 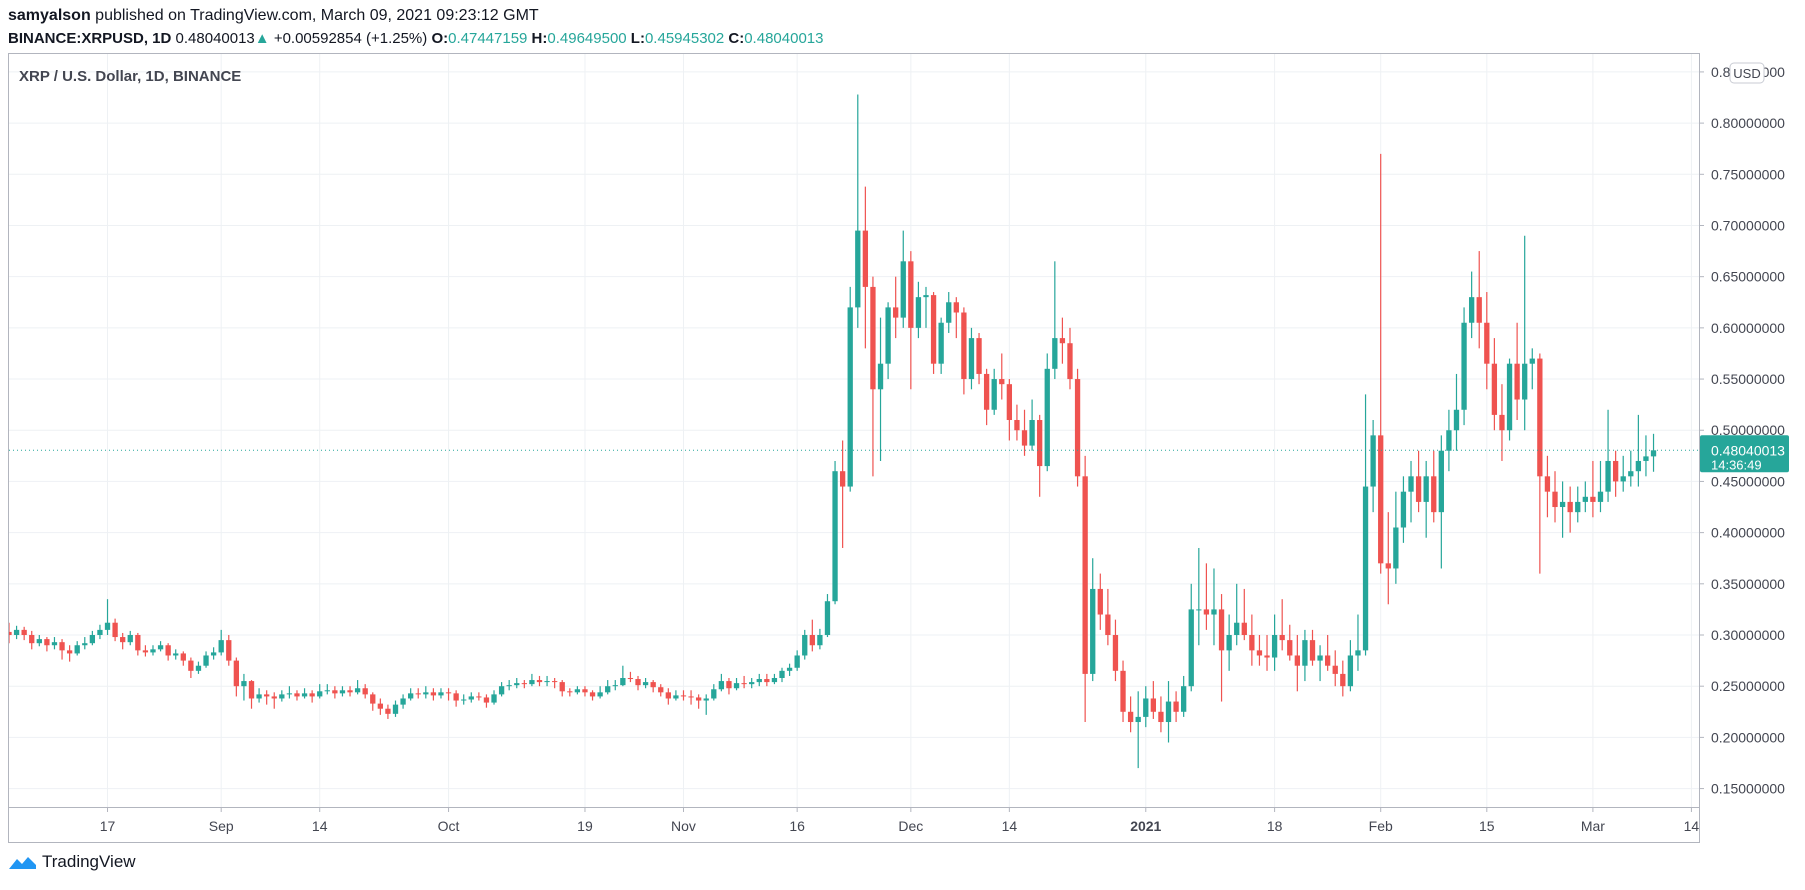 I want to click on last-price-box, so click(x=1744, y=454).